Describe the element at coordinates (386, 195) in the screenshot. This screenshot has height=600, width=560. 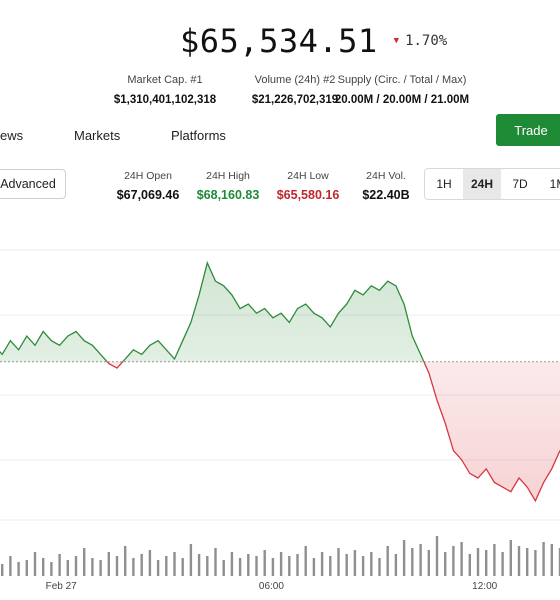
I see `ohlc-value: $22.40B` at that location.